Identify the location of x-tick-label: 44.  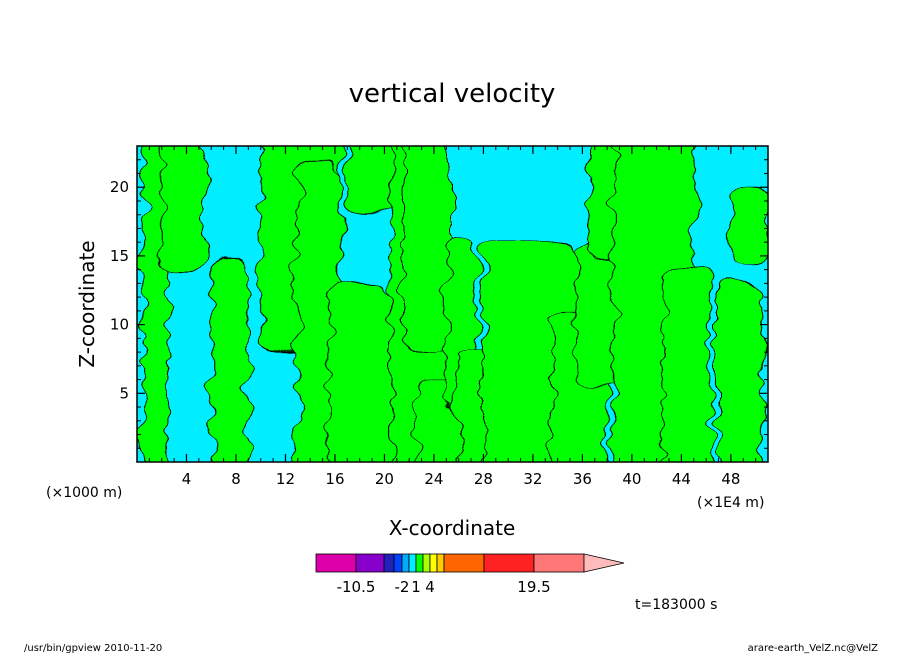
(681, 479).